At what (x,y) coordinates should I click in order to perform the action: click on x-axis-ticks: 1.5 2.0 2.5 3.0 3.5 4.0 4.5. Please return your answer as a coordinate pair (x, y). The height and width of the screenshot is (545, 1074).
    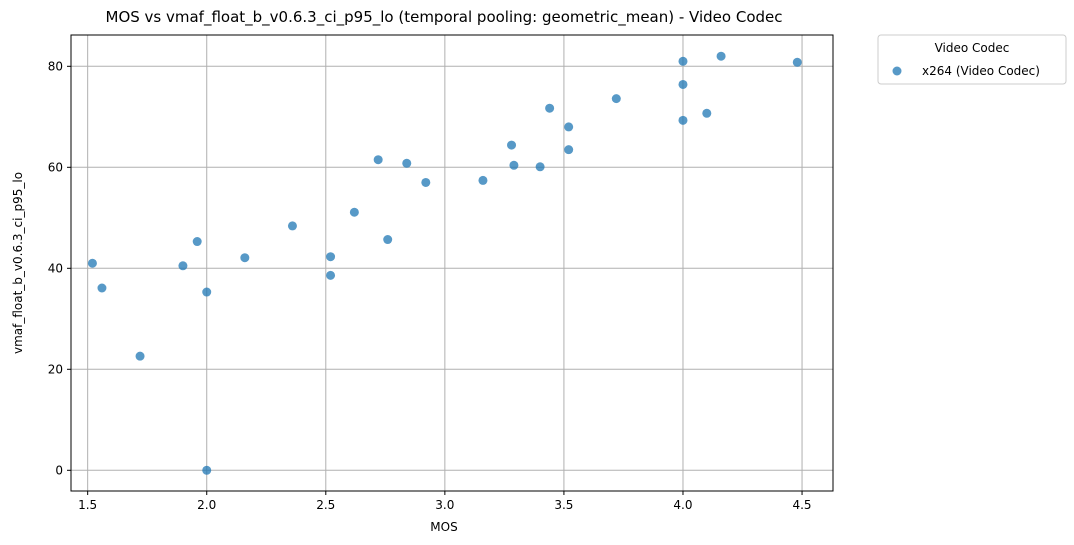
    Looking at the image, I should click on (445, 501).